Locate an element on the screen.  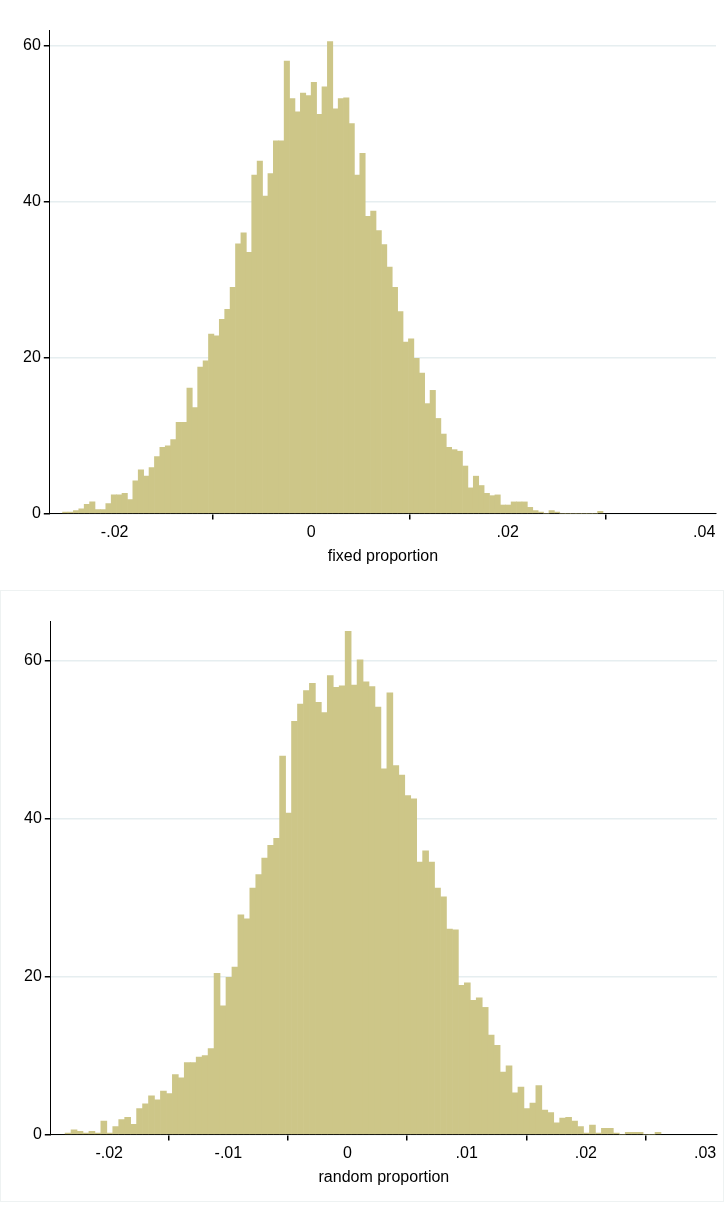
x-axis-title: random proportion is located at coordinates (384, 1176).